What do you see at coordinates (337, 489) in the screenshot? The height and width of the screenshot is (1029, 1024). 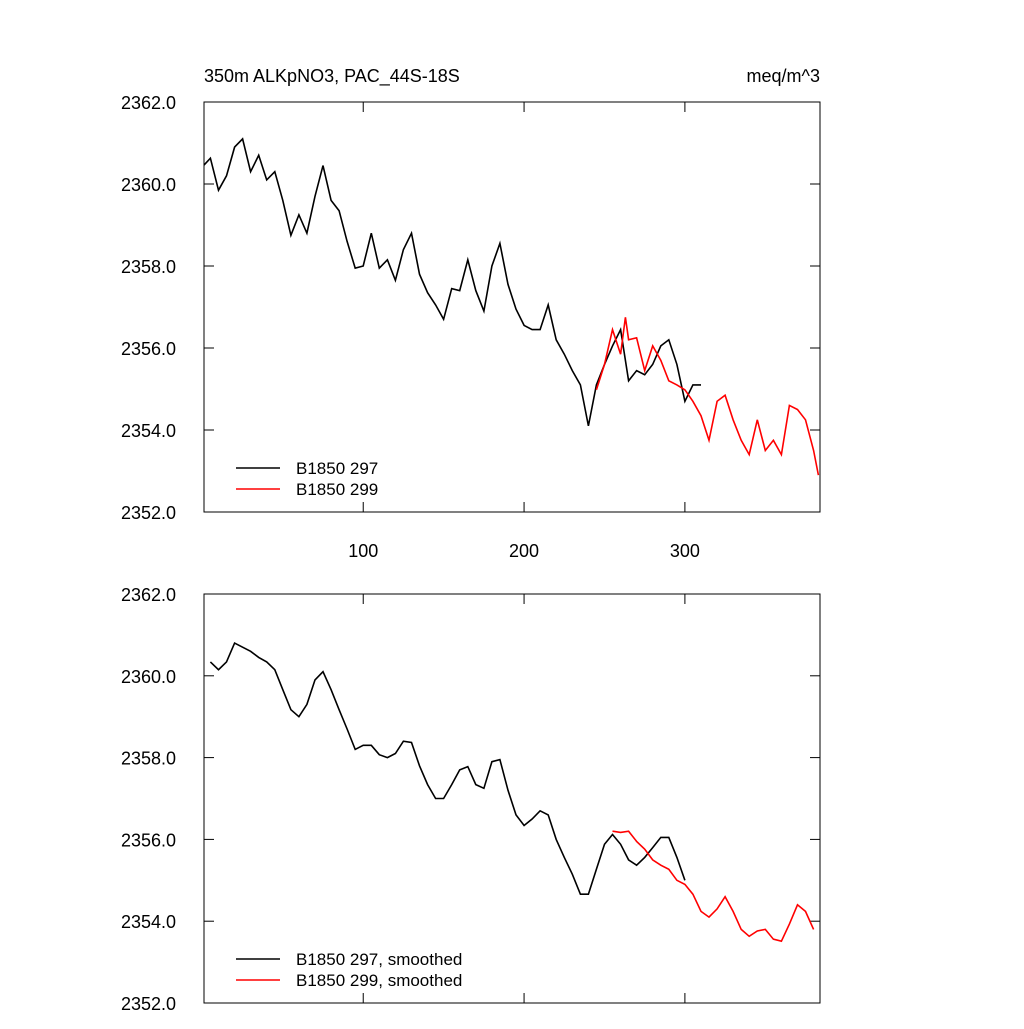 I see `legend-label: B1850 299` at bounding box center [337, 489].